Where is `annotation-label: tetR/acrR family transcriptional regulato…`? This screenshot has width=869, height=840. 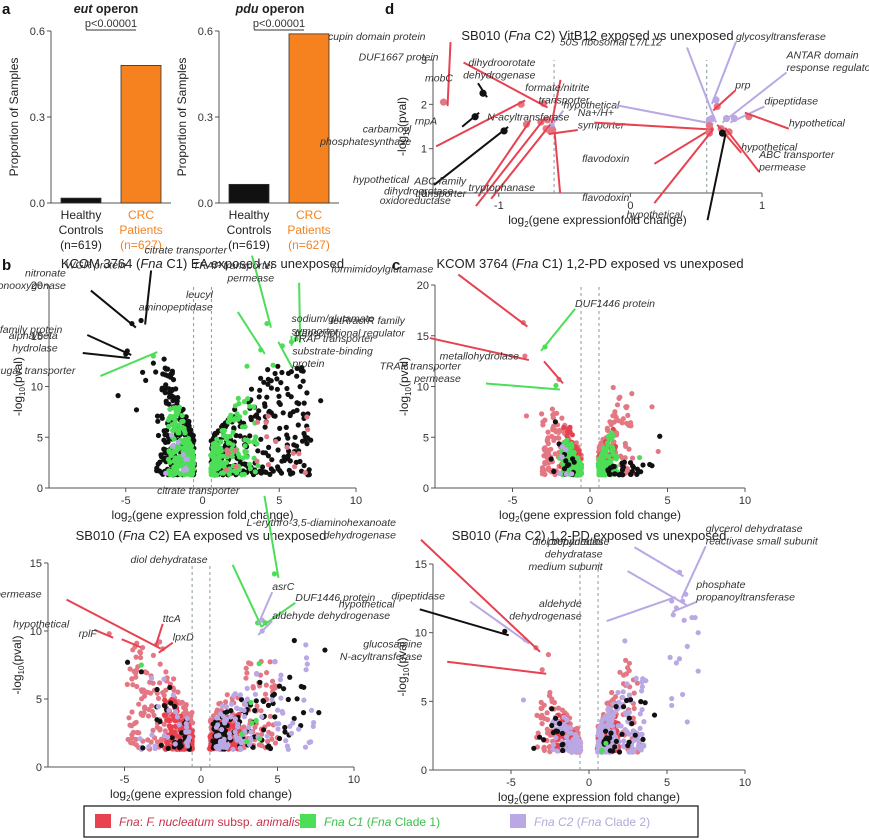 annotation-label: tetR/acrR family transcriptional regulato… is located at coordinates (350, 327).